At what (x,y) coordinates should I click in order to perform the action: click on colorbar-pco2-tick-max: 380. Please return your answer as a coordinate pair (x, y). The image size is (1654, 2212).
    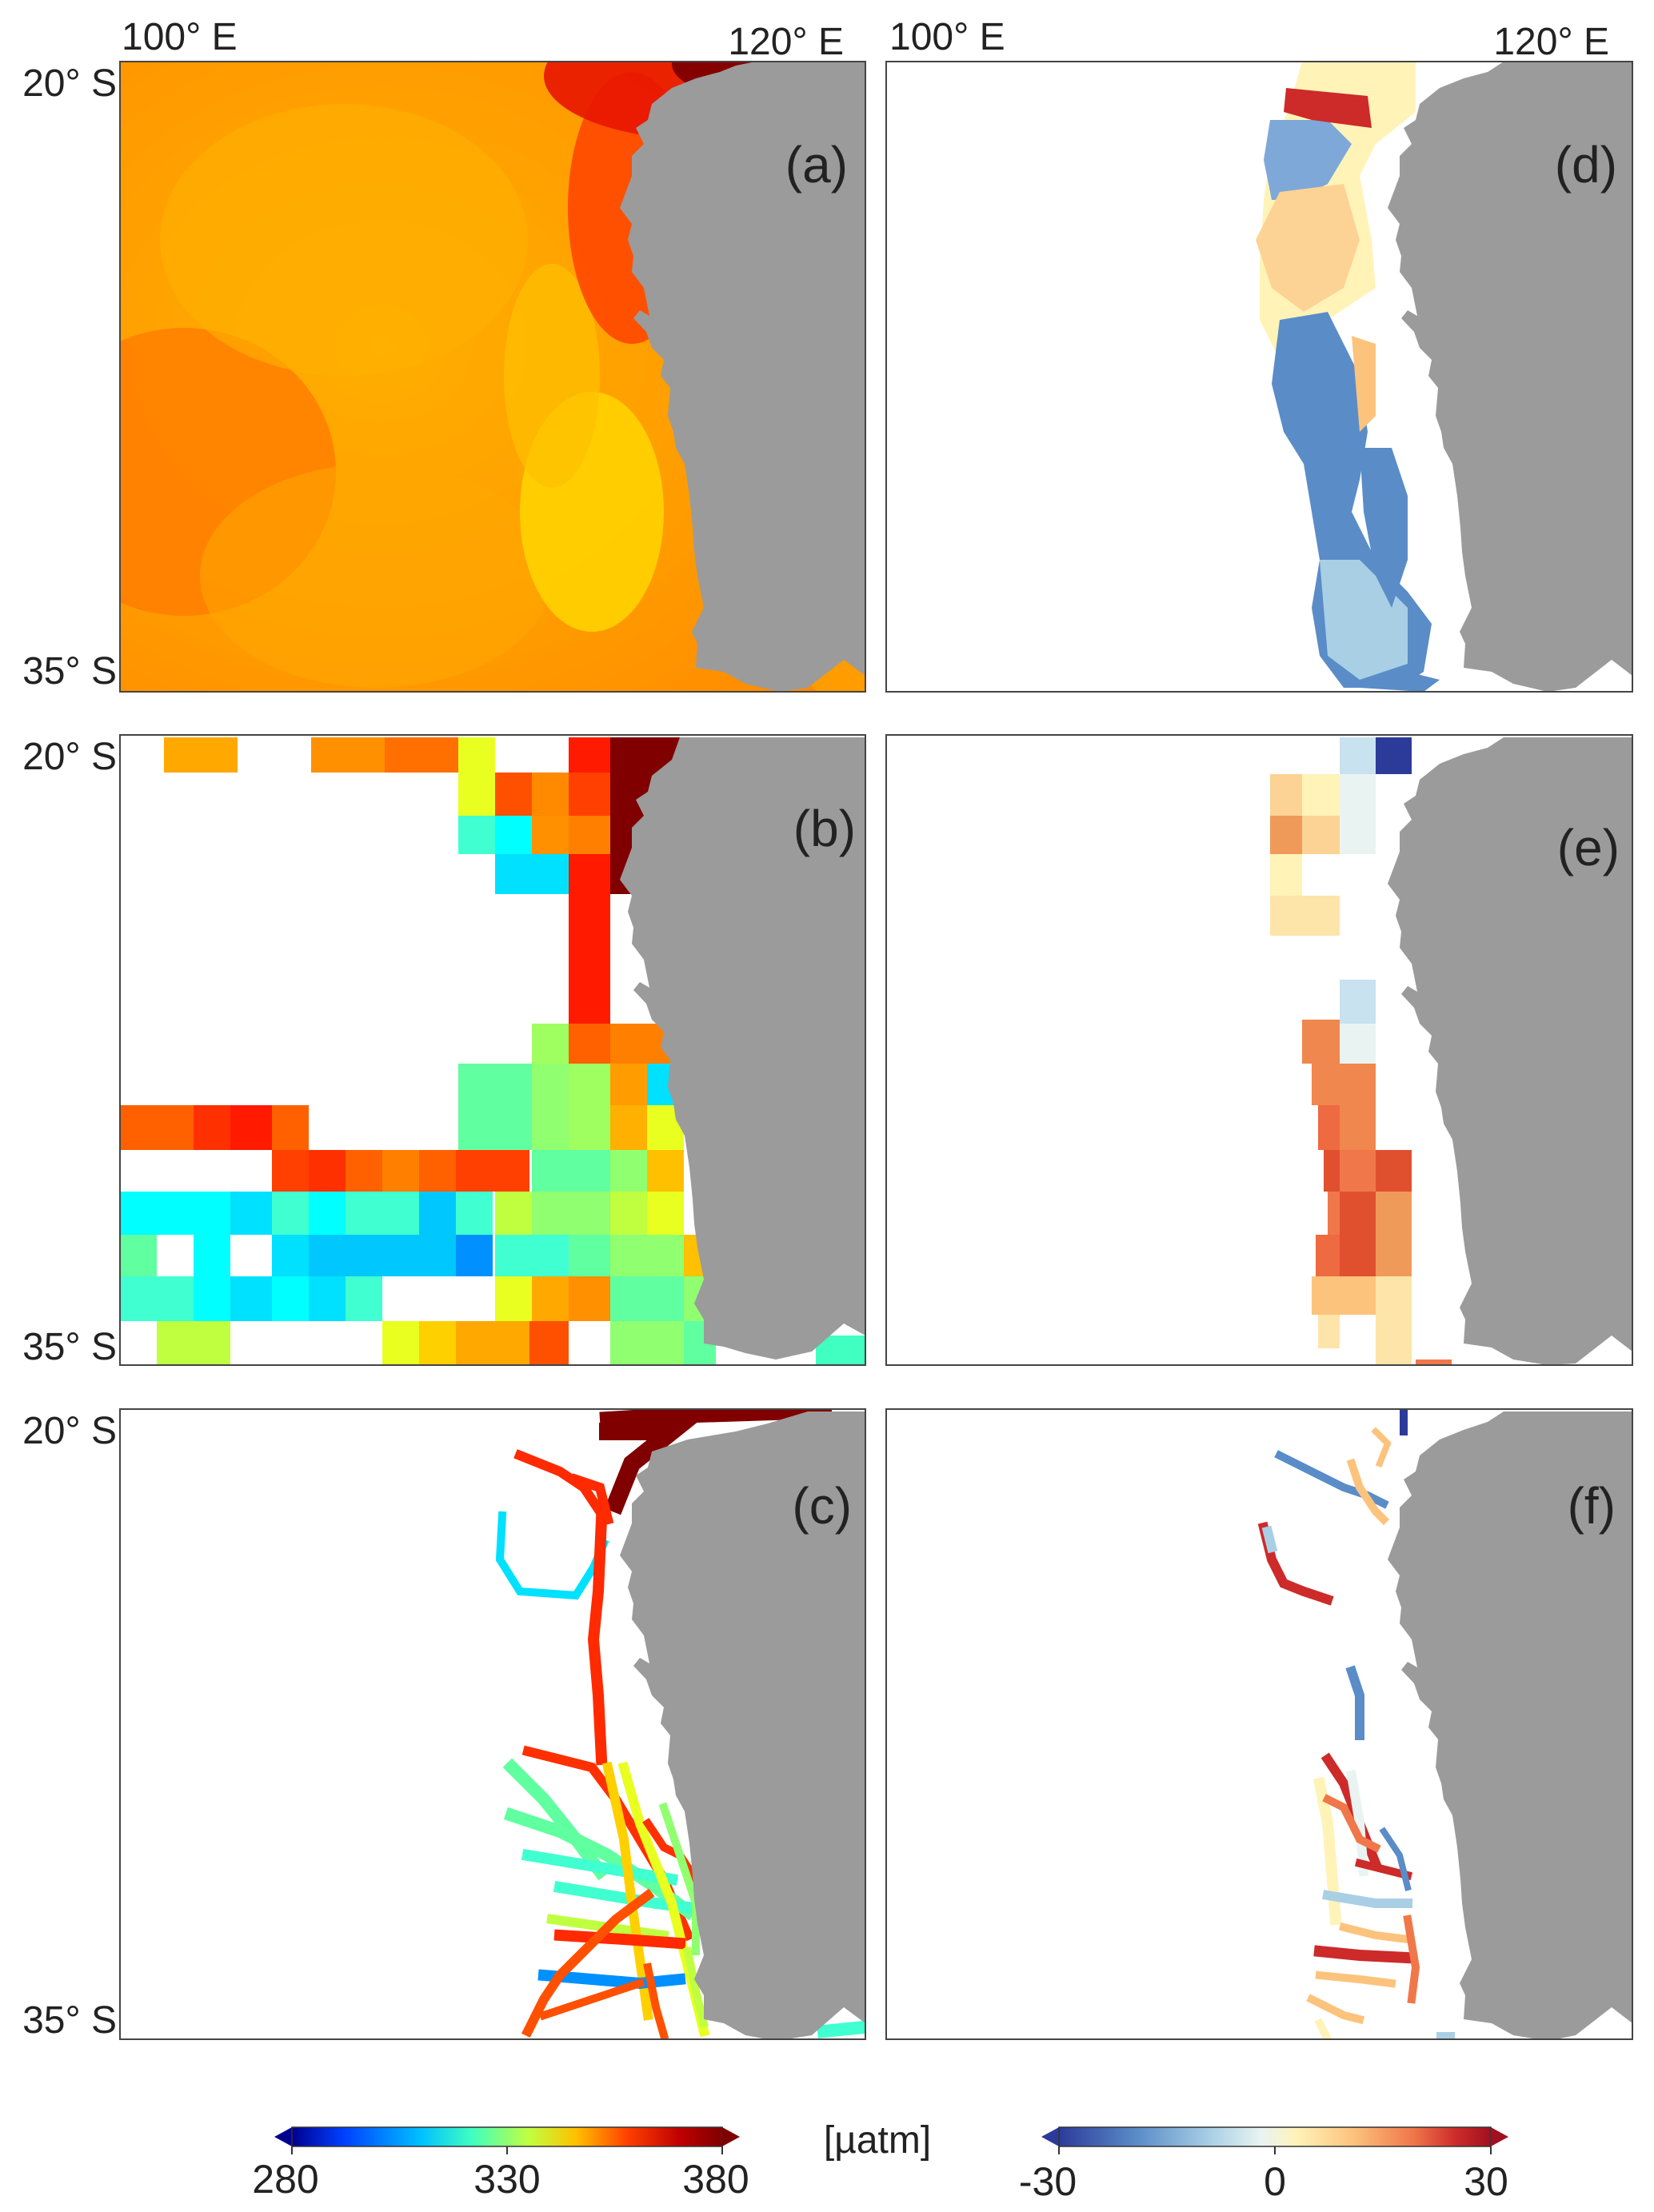
    Looking at the image, I should click on (716, 2179).